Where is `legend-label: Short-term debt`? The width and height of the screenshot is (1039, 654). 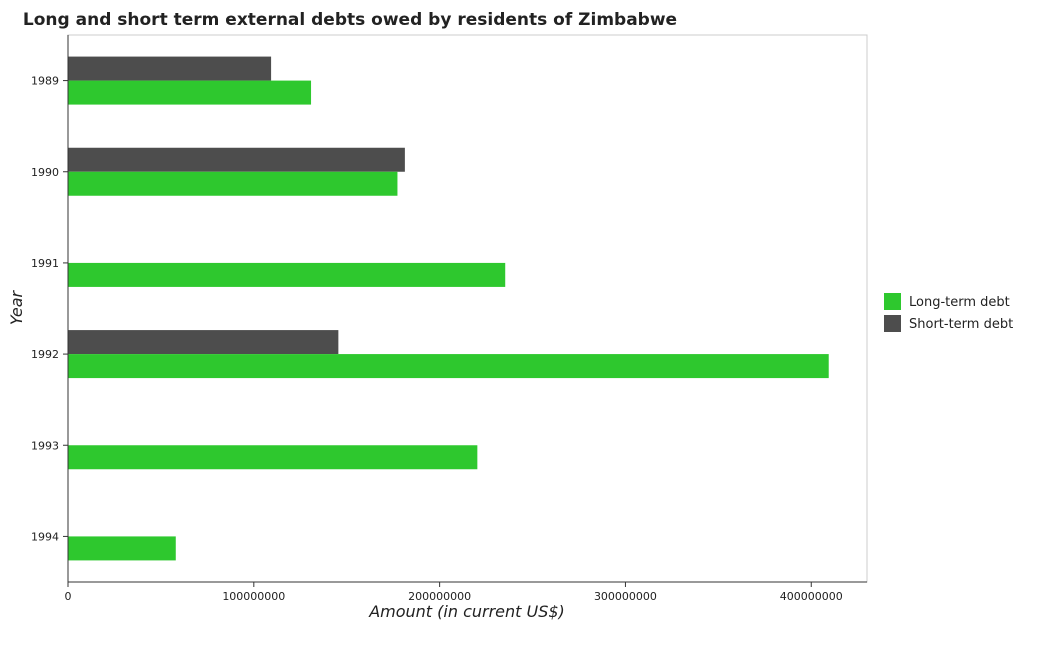
legend-label: Short-term debt is located at coordinates (961, 324).